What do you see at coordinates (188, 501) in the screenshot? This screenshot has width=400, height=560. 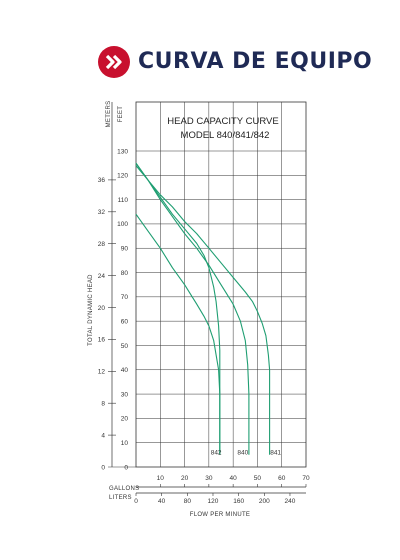 I see `liter-tick-label: 80` at bounding box center [188, 501].